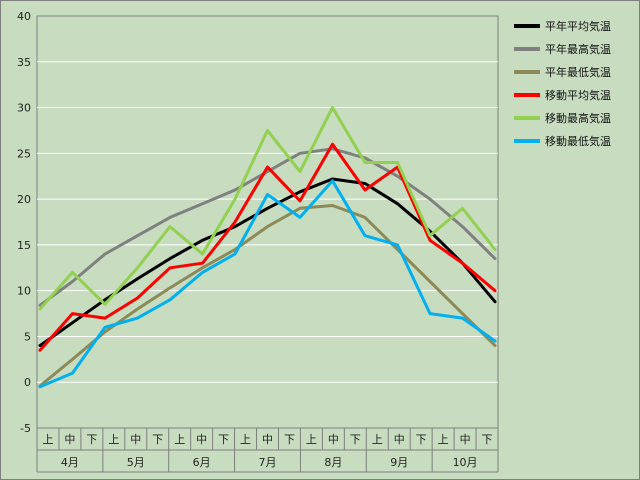  I want to click on legend-label: 移動最高気温, so click(578, 118).